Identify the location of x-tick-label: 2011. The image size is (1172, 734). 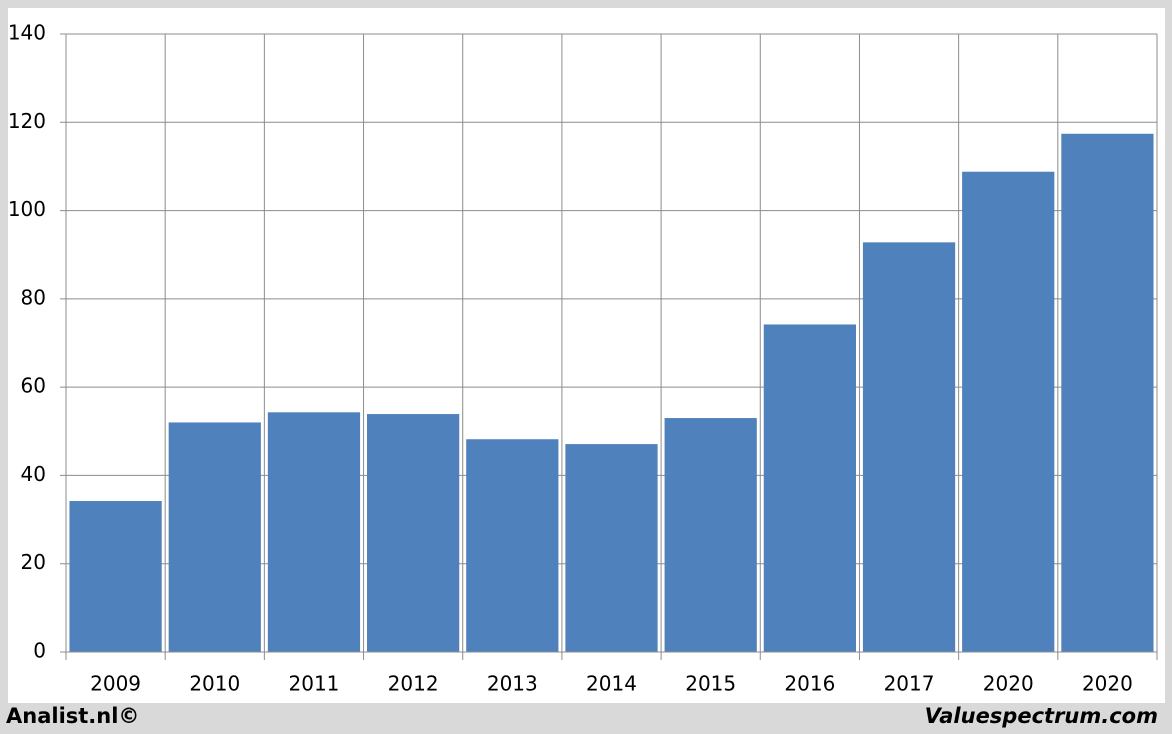
(314, 684).